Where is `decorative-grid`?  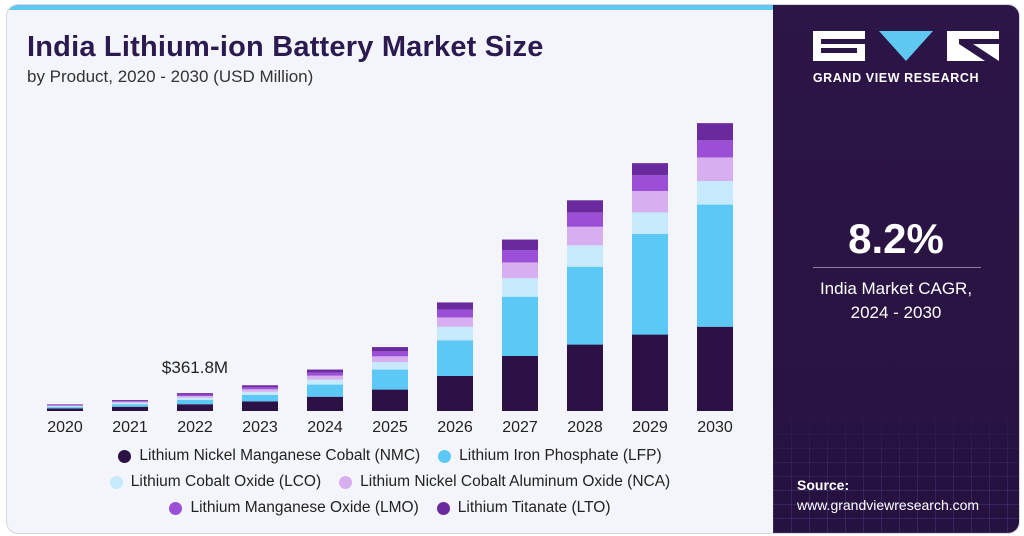 decorative-grid is located at coordinates (896, 468).